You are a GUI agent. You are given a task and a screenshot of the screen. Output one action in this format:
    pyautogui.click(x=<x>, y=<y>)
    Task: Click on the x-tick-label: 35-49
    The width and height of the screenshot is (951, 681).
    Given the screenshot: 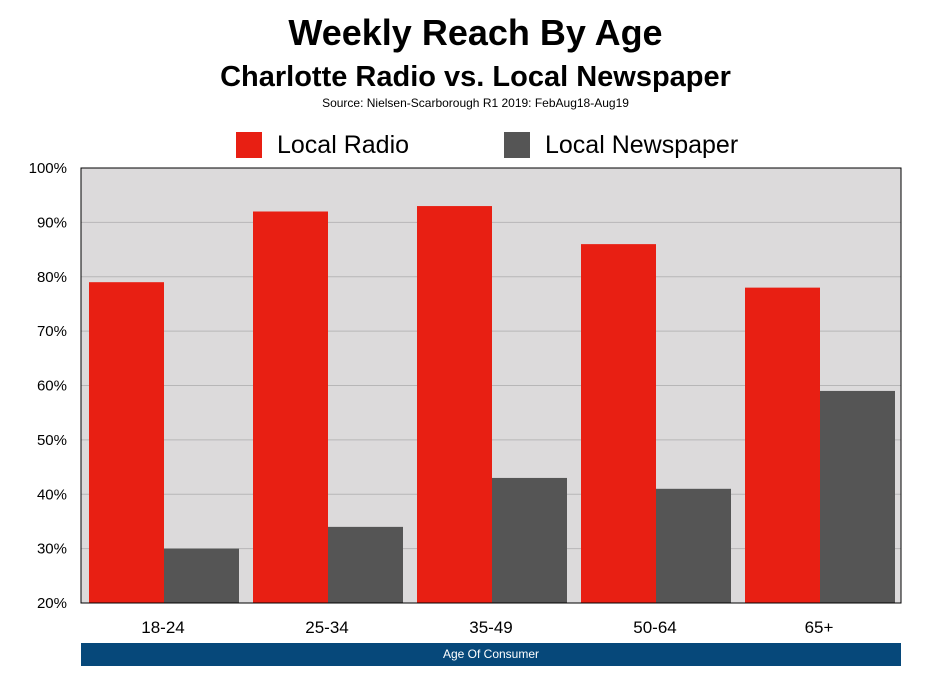 What is the action you would take?
    pyautogui.click(x=490, y=627)
    